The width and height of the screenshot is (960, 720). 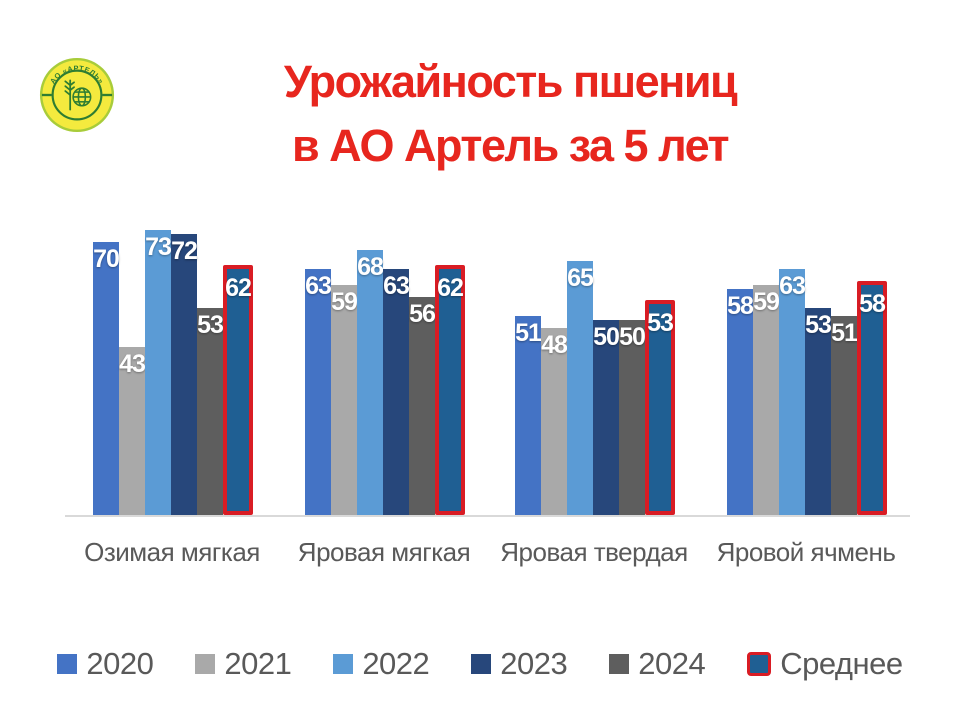 I want to click on legend-item-2021: 2021, so click(x=243, y=664).